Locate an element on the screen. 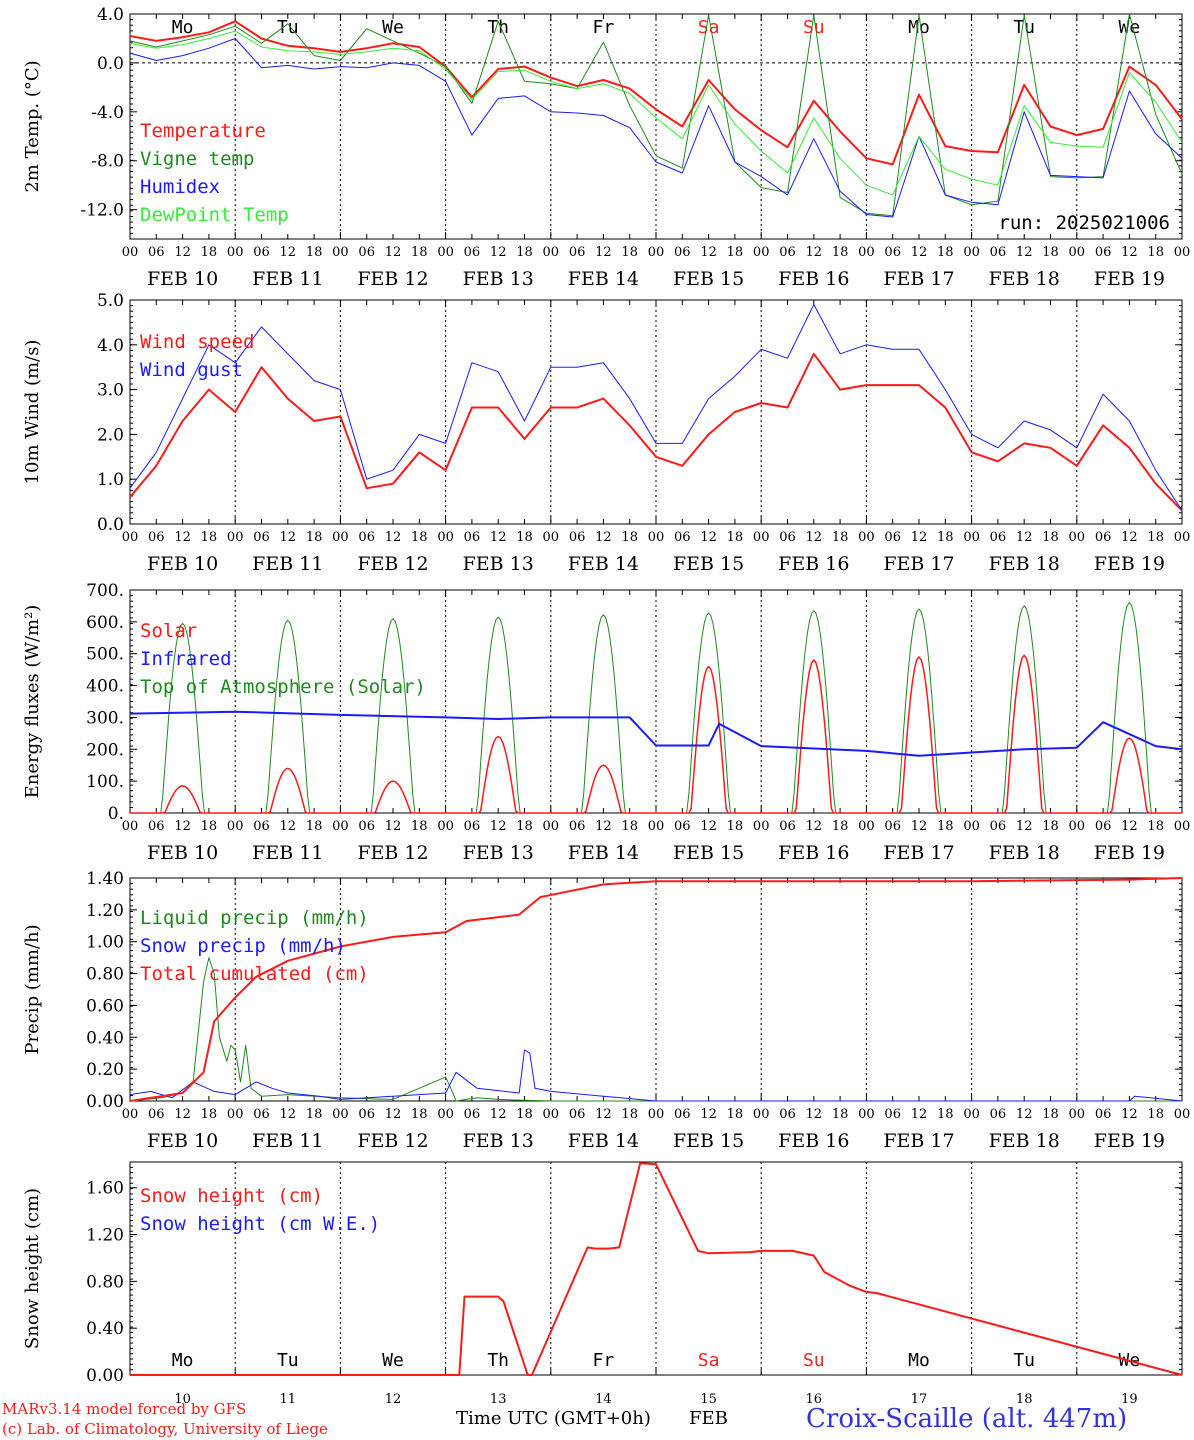  y-tick-label: 100. is located at coordinates (105, 782).